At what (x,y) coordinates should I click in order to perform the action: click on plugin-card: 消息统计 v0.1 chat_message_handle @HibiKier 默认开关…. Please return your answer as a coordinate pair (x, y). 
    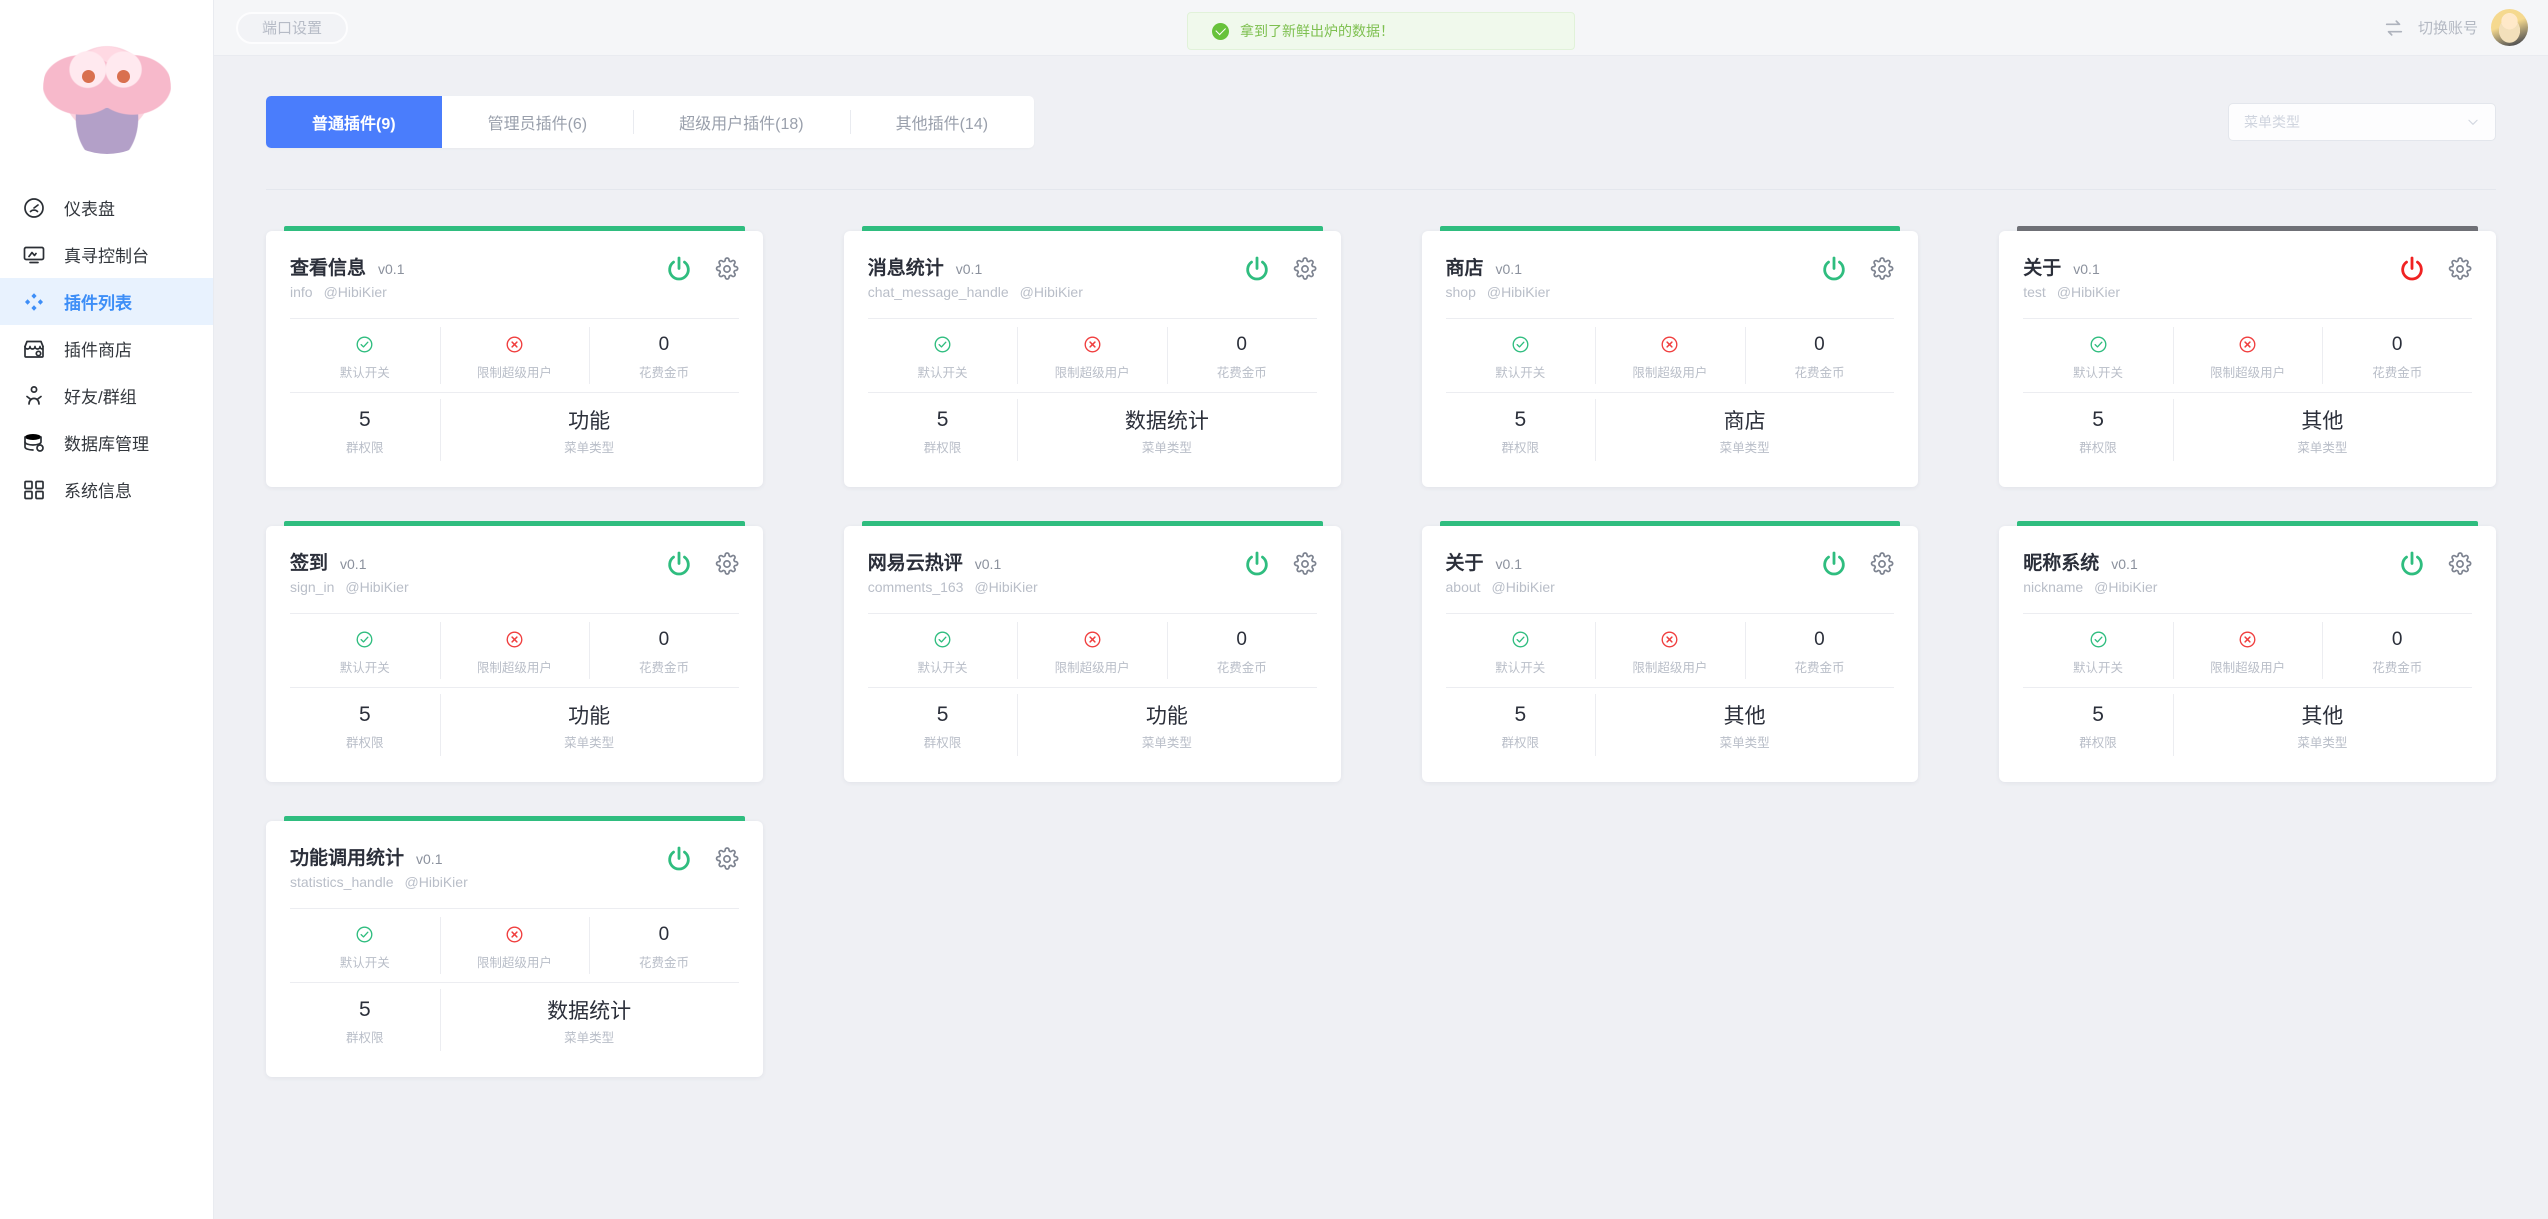
    Looking at the image, I should click on (1092, 356).